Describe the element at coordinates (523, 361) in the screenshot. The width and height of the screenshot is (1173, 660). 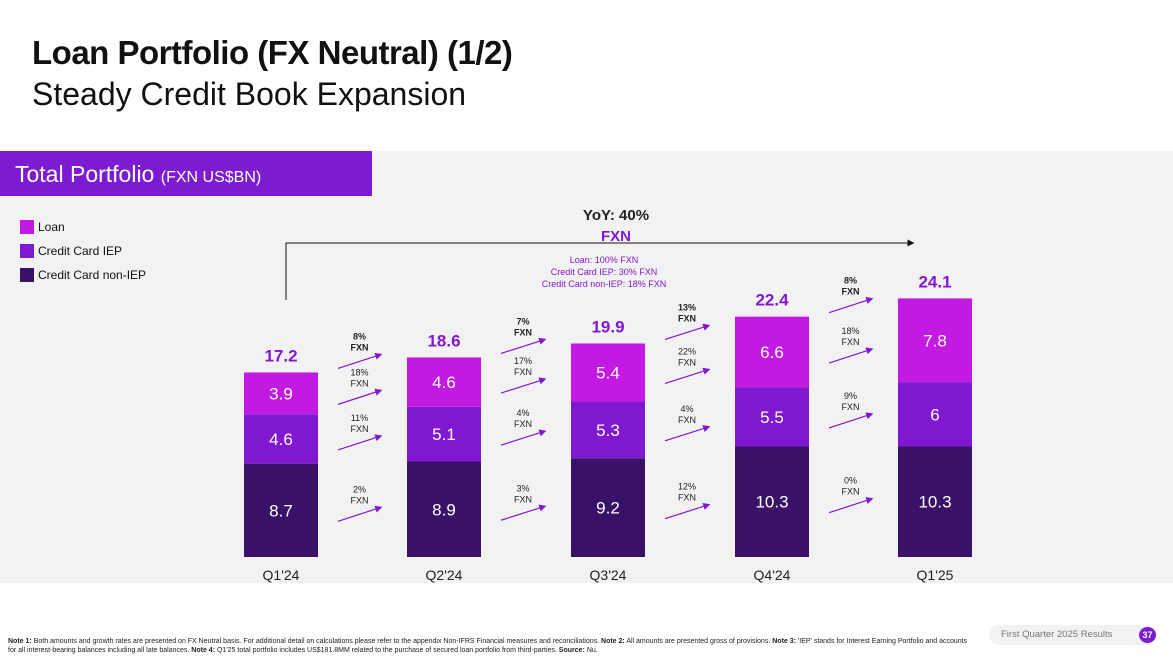
I see `growth-rate-label: 17%` at that location.